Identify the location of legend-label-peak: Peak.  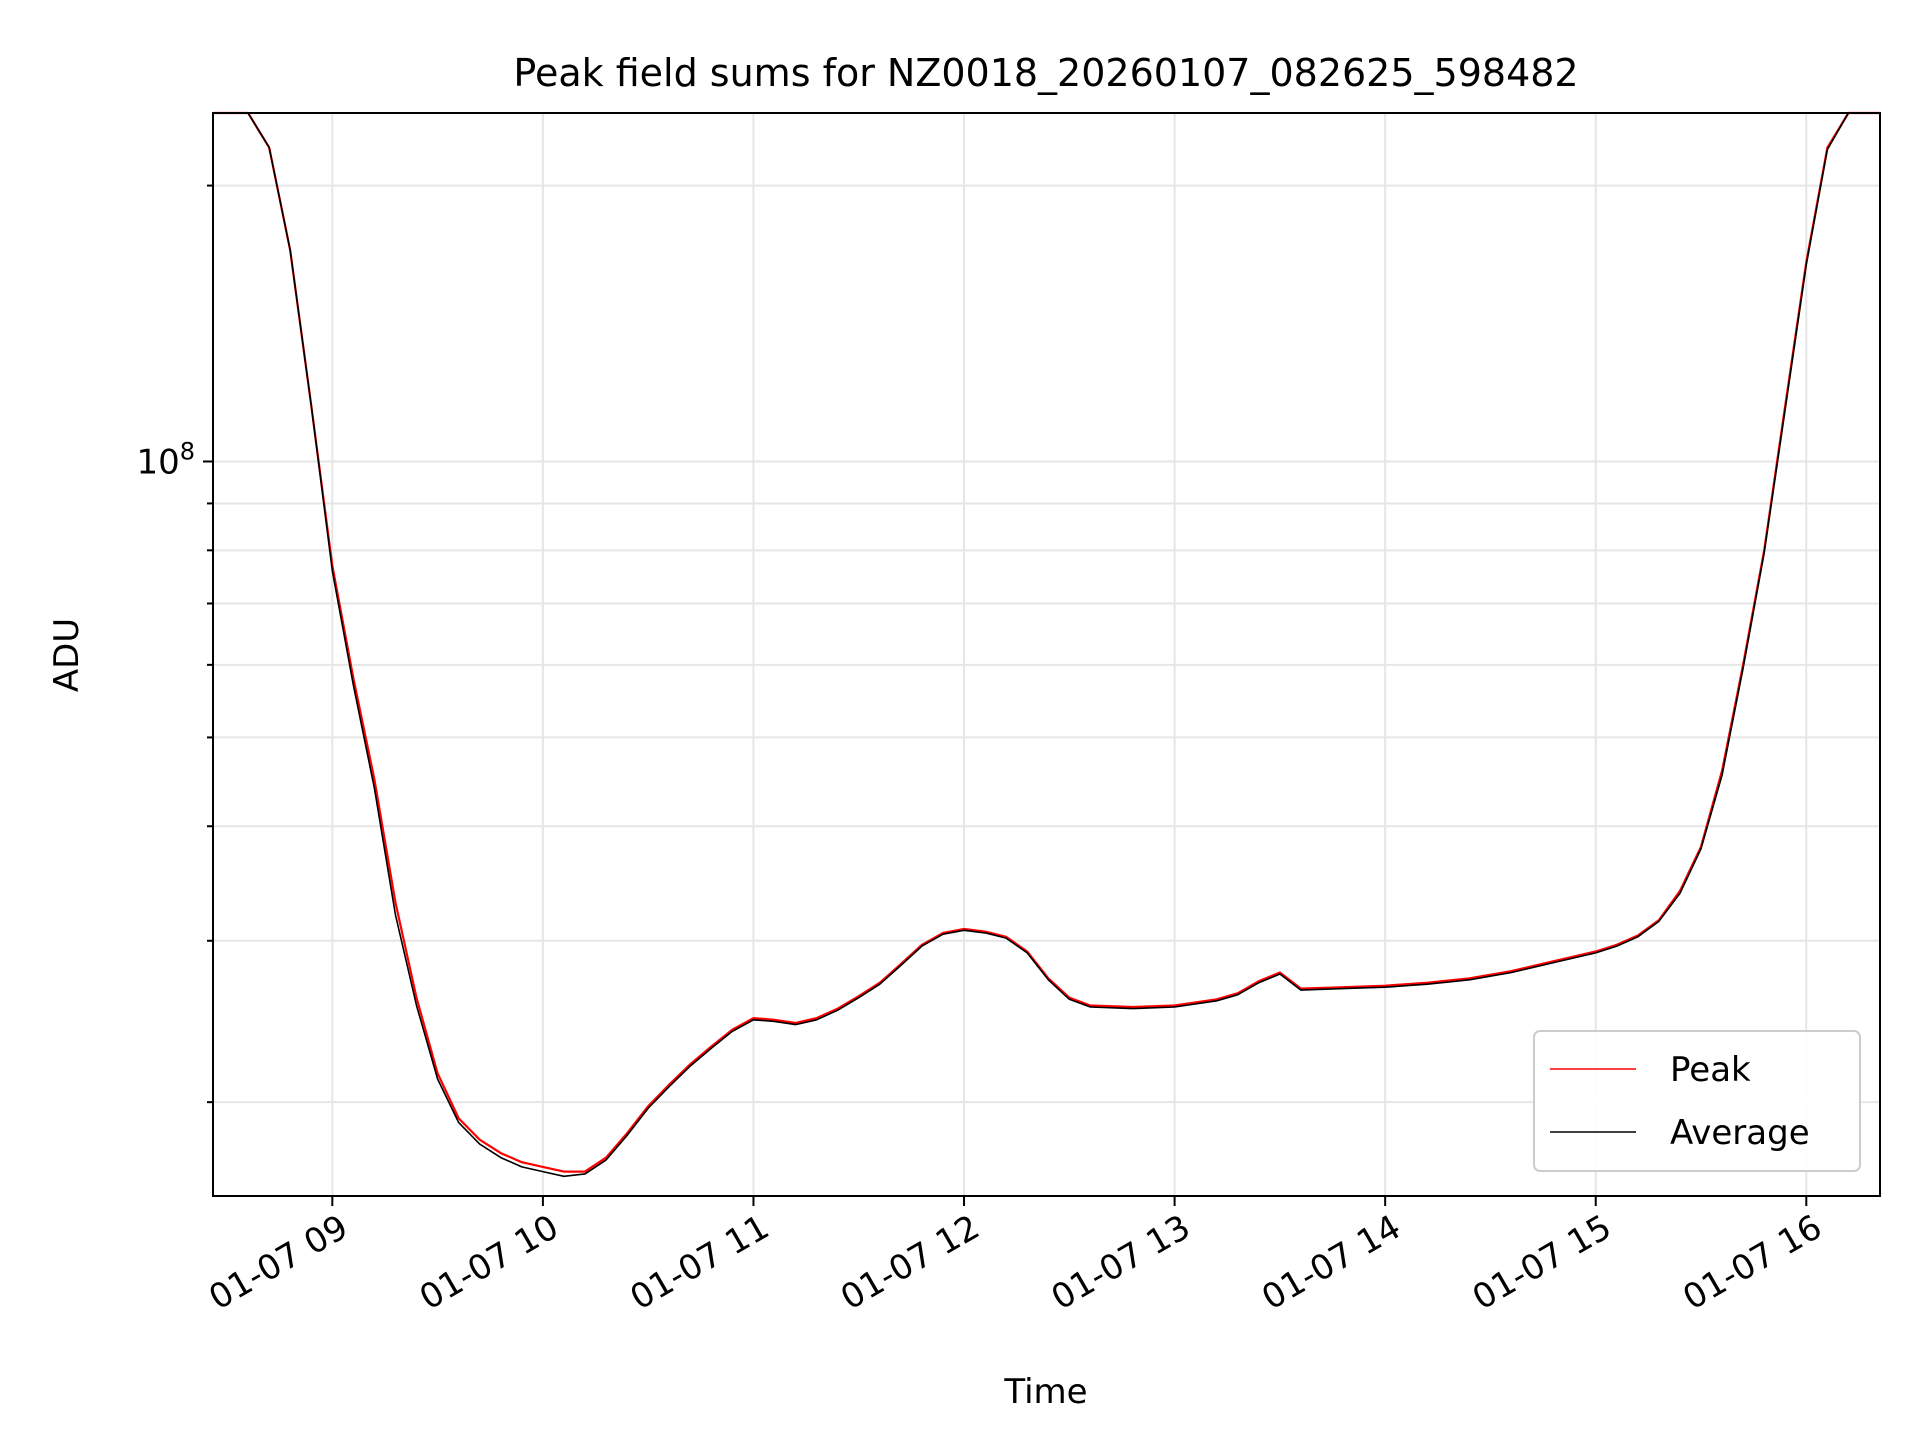
(1710, 1070).